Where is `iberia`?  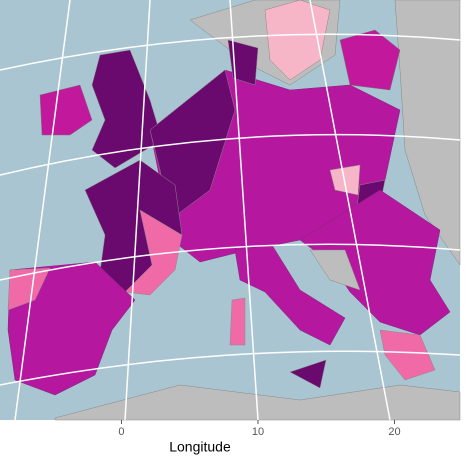
iberia is located at coordinates (71, 328).